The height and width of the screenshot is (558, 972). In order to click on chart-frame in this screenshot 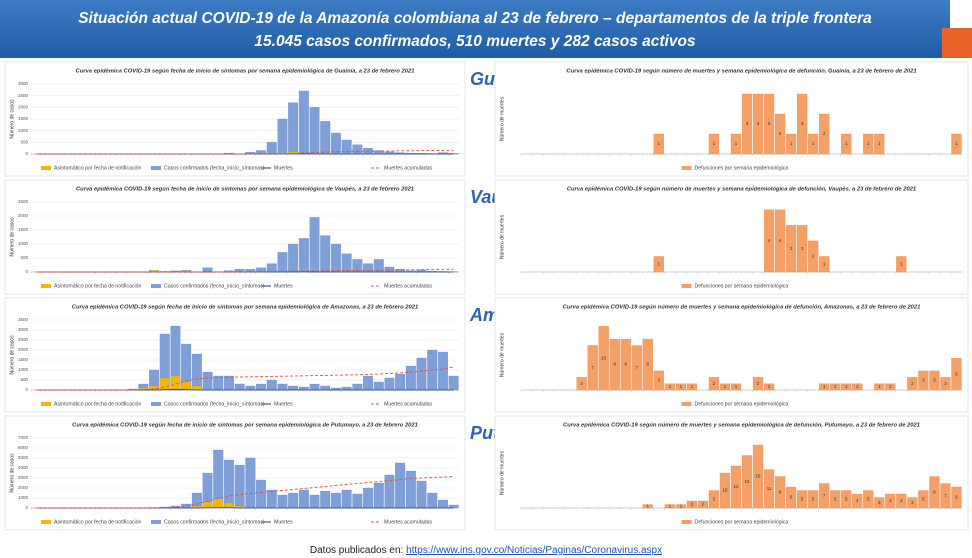, I will do `click(731, 355)`.